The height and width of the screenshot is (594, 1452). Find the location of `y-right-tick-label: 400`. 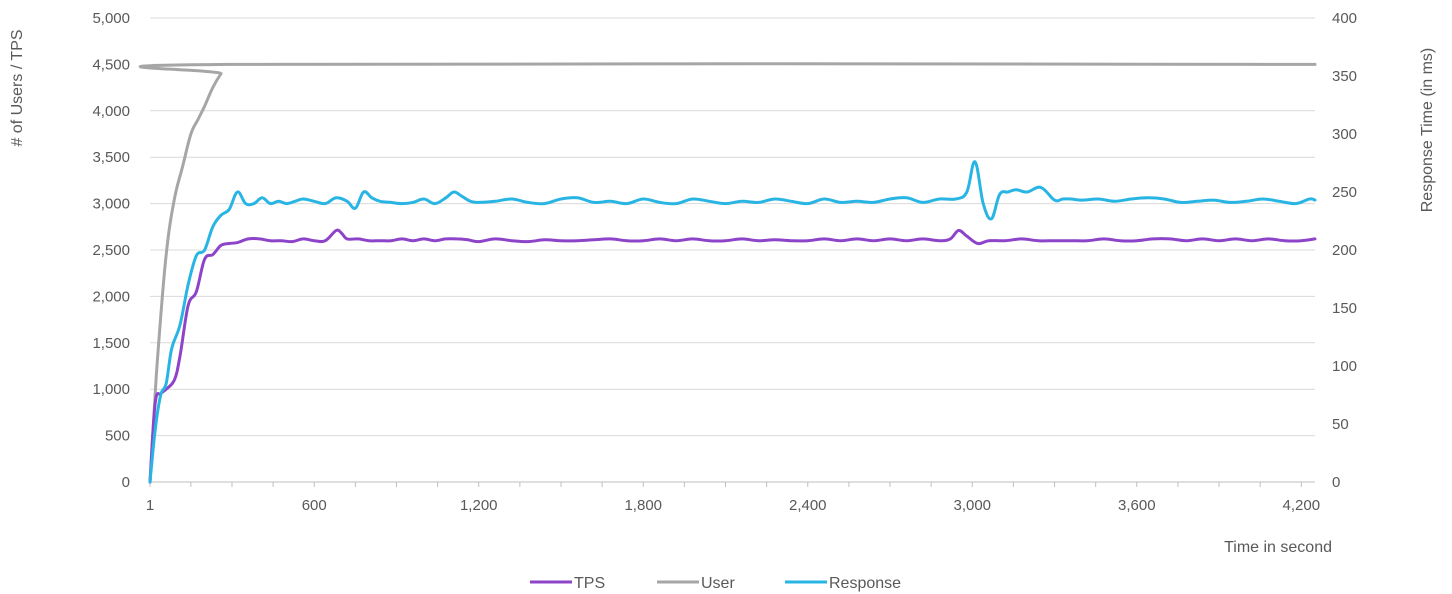

y-right-tick-label: 400 is located at coordinates (1344, 18).